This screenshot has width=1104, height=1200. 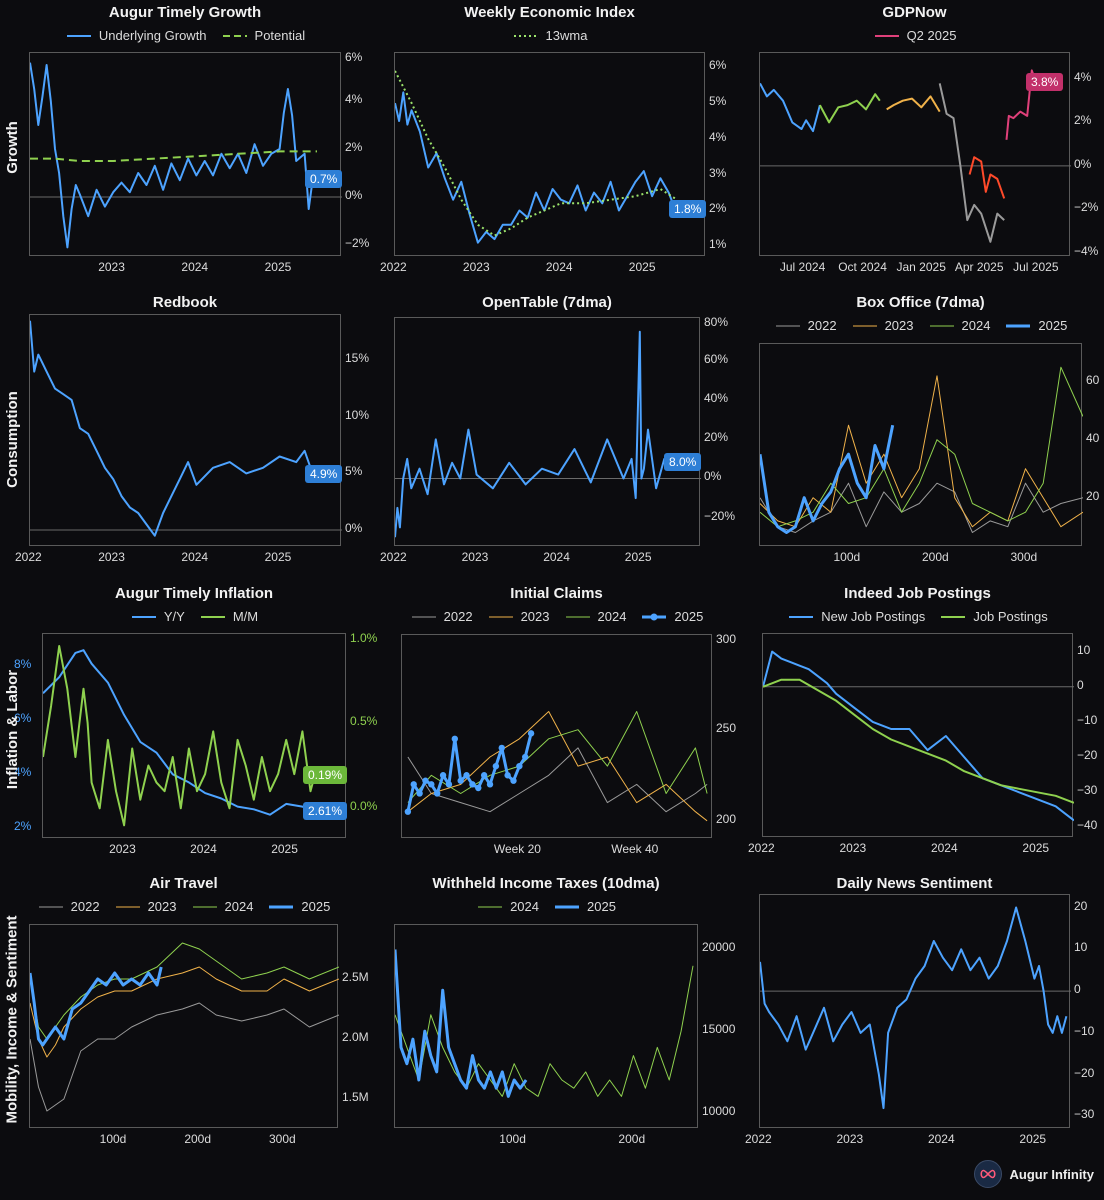 What do you see at coordinates (862, 267) in the screenshot?
I see `x-tick-label: Oct 2024` at bounding box center [862, 267].